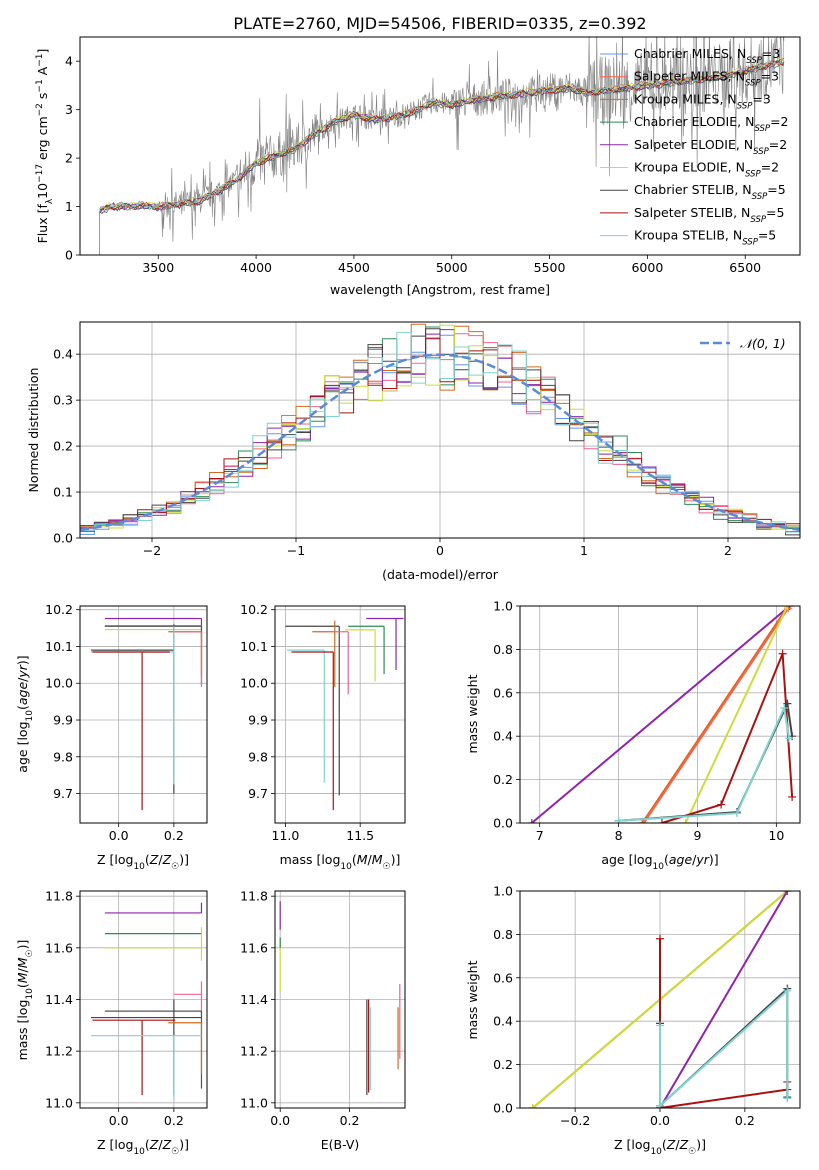 The height and width of the screenshot is (1170, 819). Describe the element at coordinates (59, 609) in the screenshot. I see `y-tick-label: 10.2` at that location.